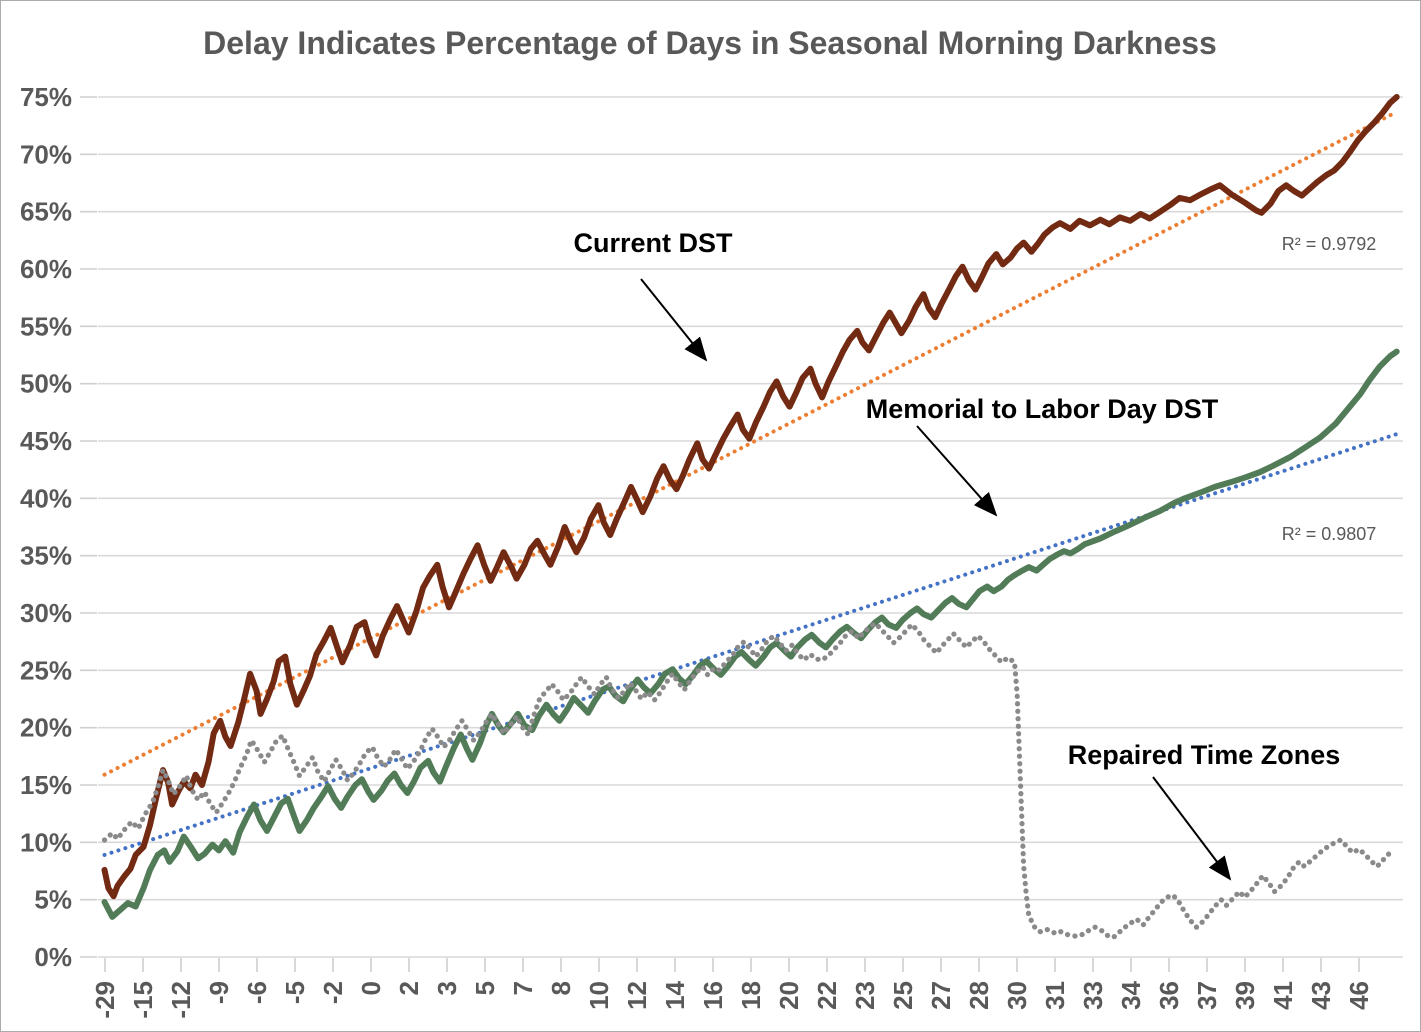  Describe the element at coordinates (46, 498) in the screenshot. I see `y-tick-label: 40%` at that location.